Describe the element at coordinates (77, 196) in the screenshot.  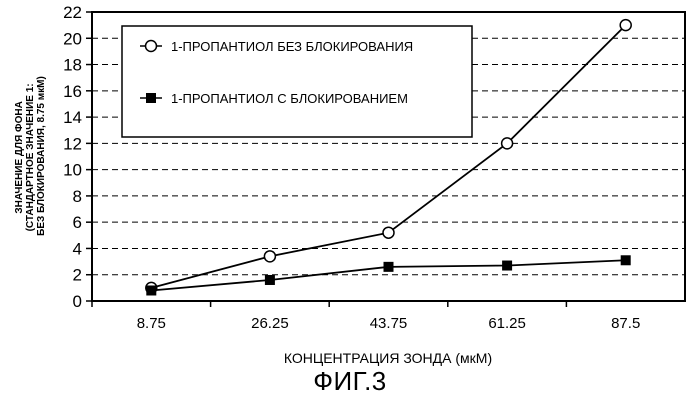
I see `y-tick-label: 8` at that location.